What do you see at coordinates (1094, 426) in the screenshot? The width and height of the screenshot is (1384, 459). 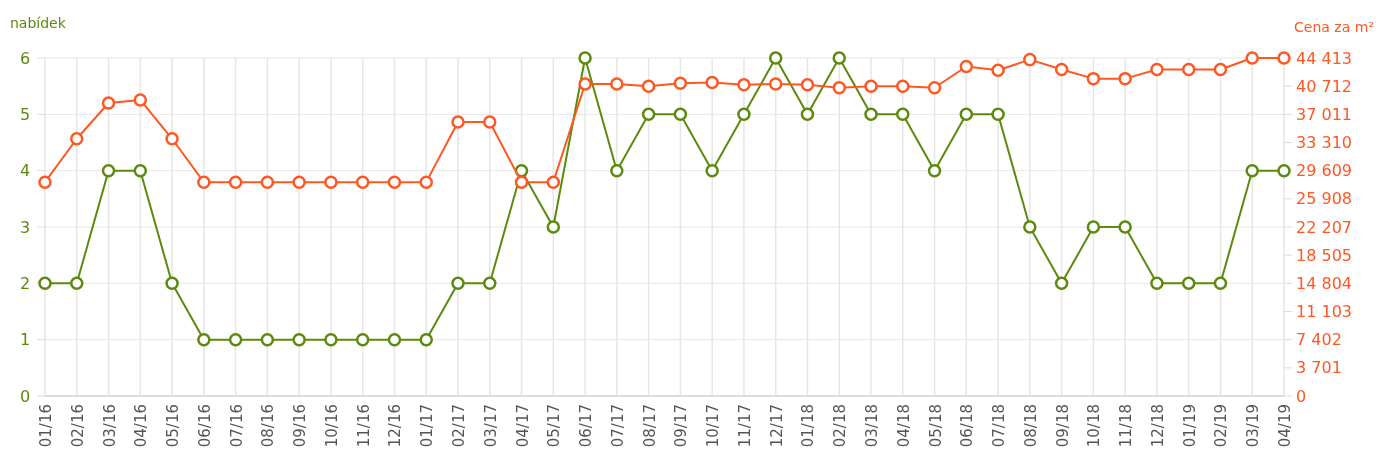 I see `x-tick-label: 10/18` at bounding box center [1094, 426].